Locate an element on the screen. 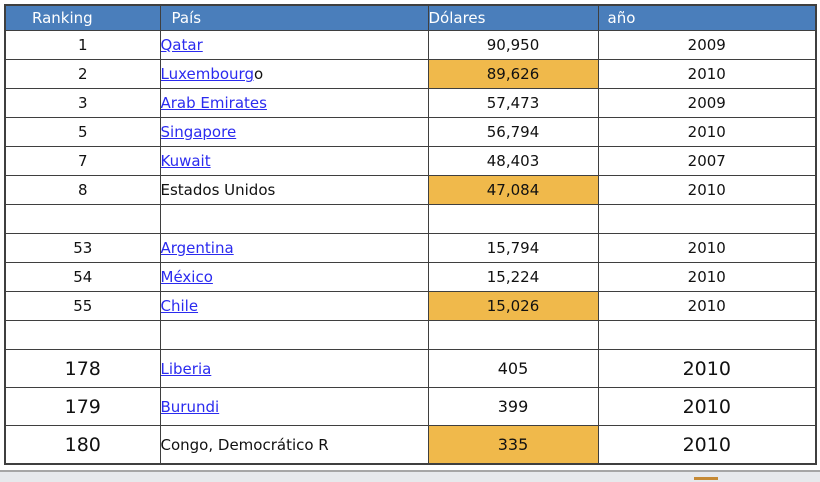  year-cell: 2007 is located at coordinates (707, 161).